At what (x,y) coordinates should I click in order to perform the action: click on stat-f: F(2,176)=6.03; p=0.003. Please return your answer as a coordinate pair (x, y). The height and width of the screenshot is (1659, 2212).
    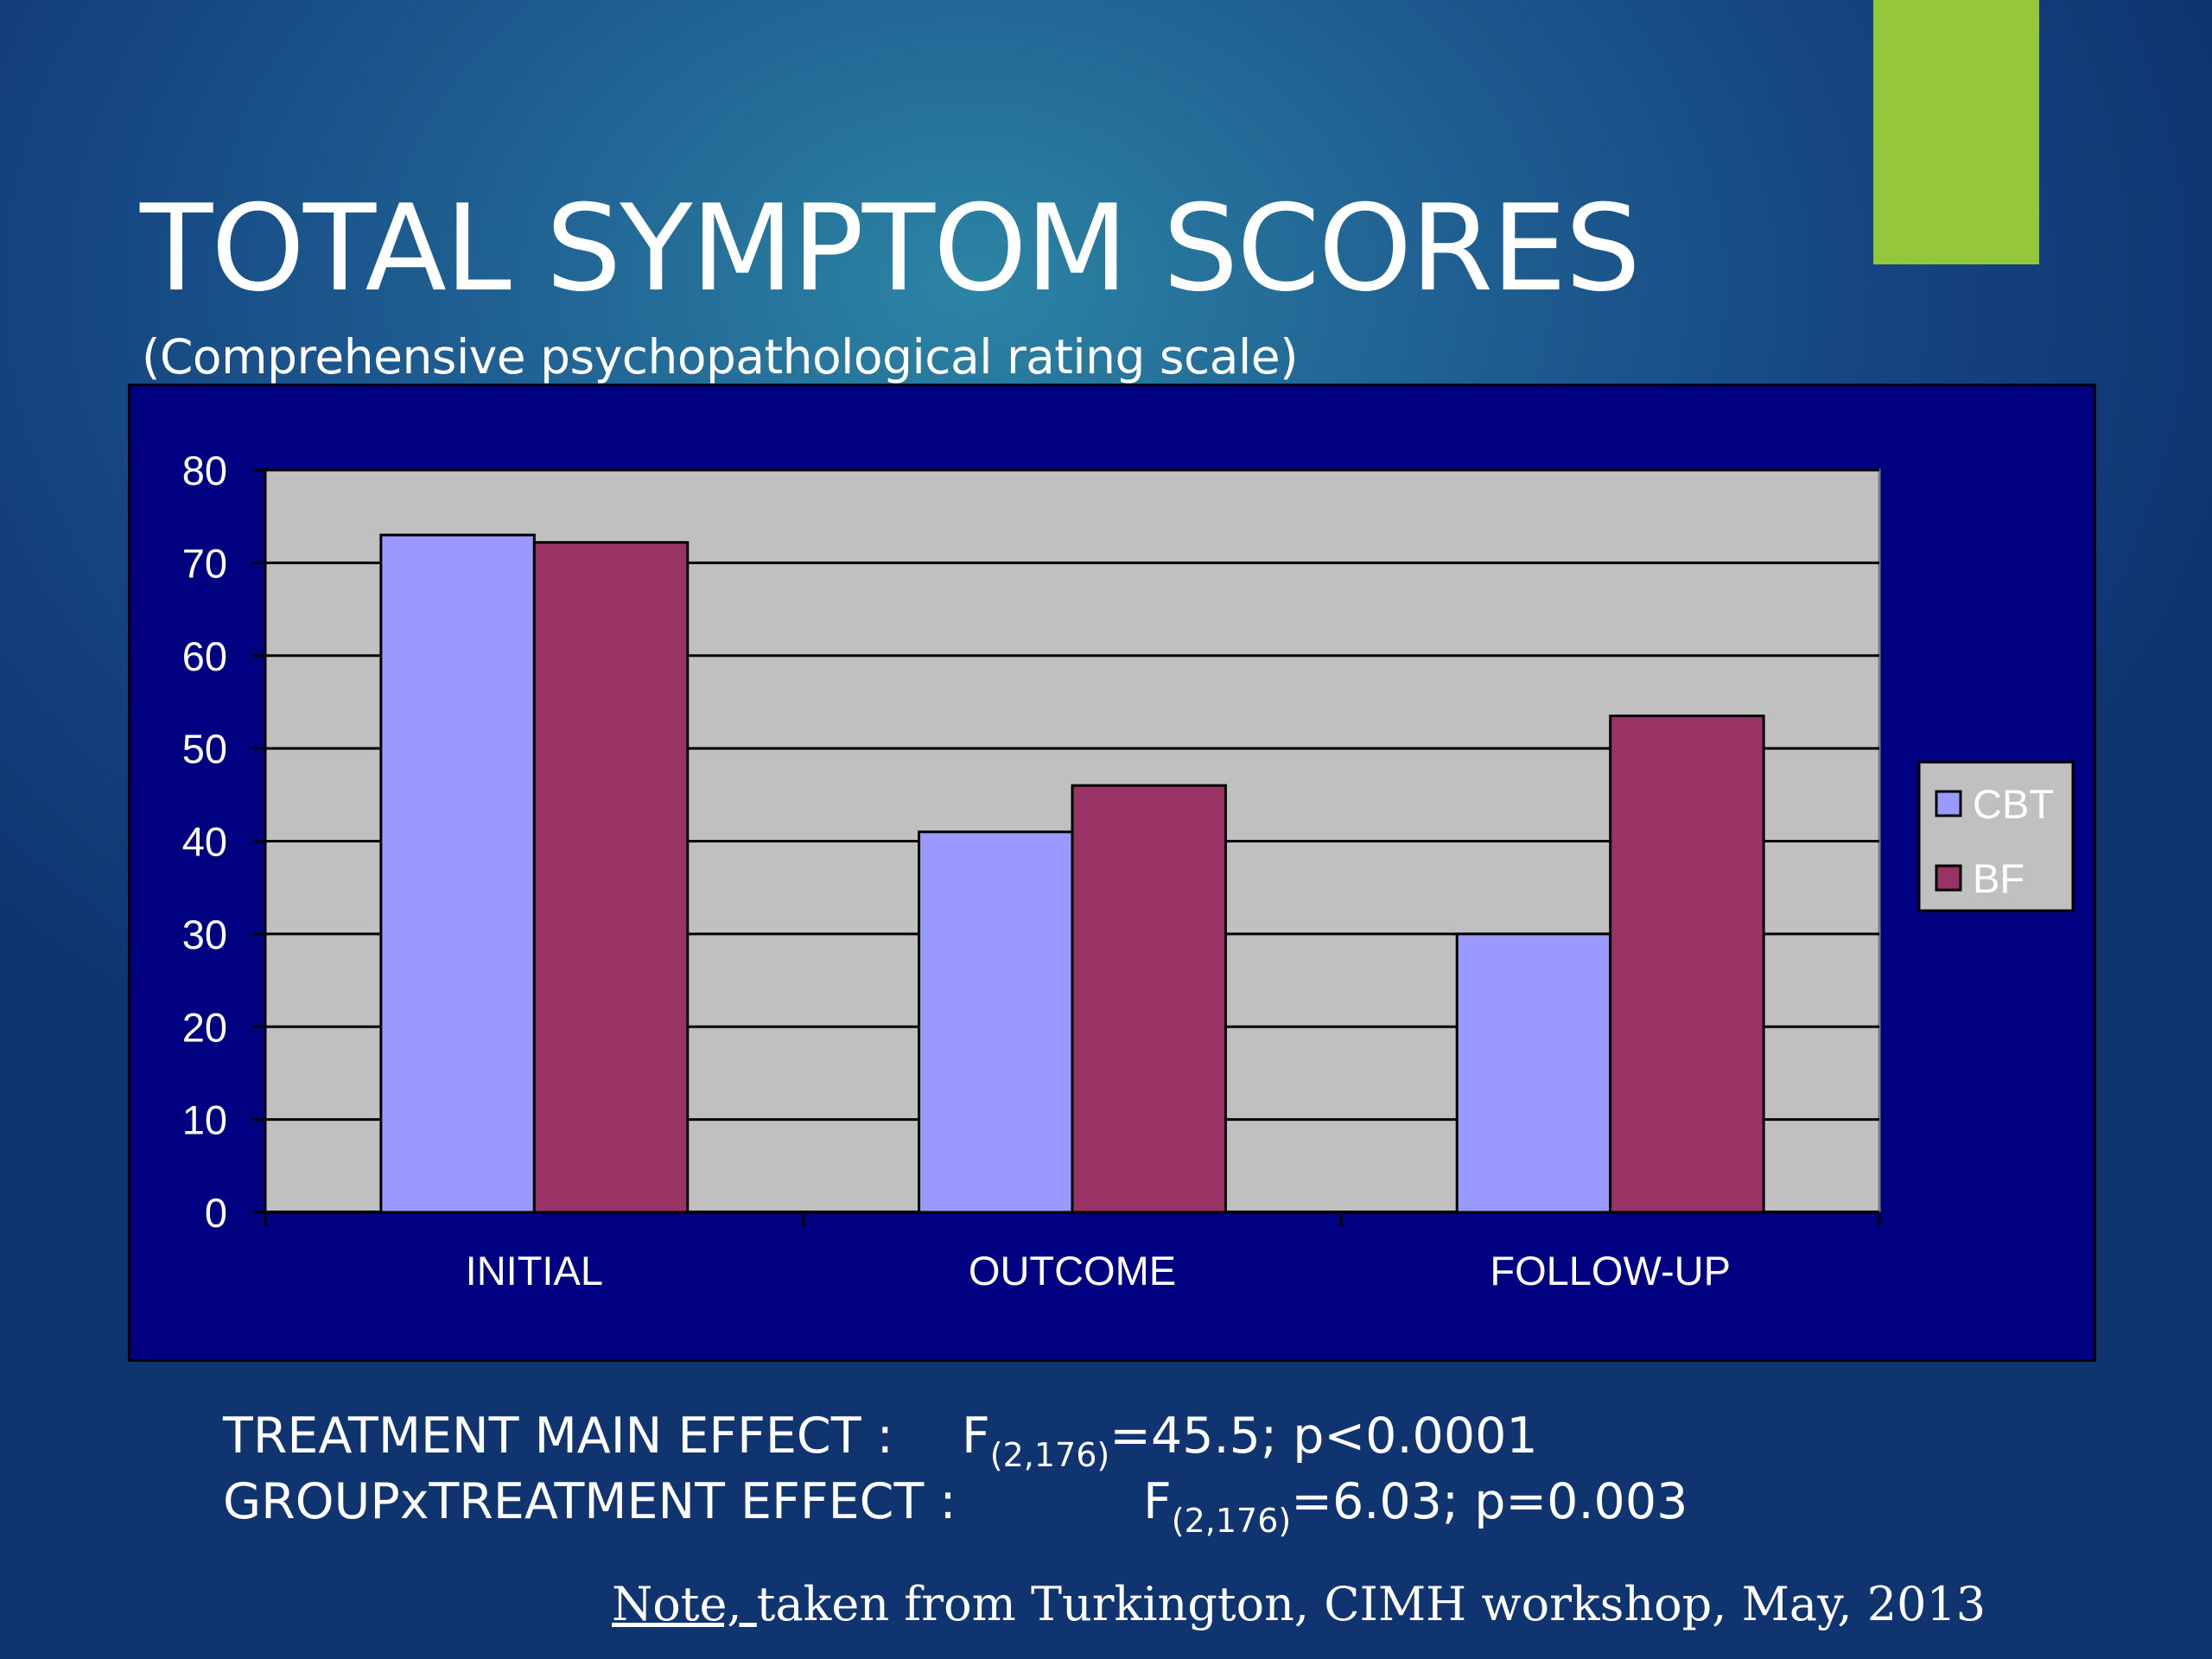
    Looking at the image, I should click on (1415, 1511).